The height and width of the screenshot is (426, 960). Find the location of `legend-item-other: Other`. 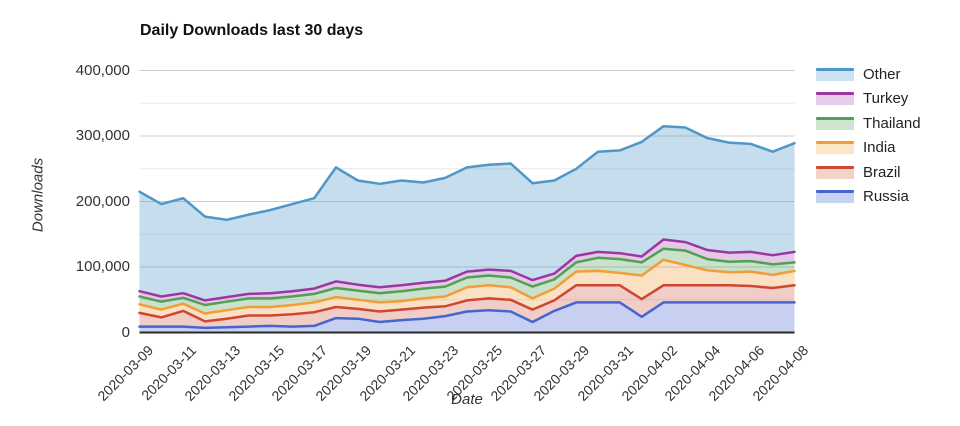

legend-item-other: Other is located at coordinates (868, 74).